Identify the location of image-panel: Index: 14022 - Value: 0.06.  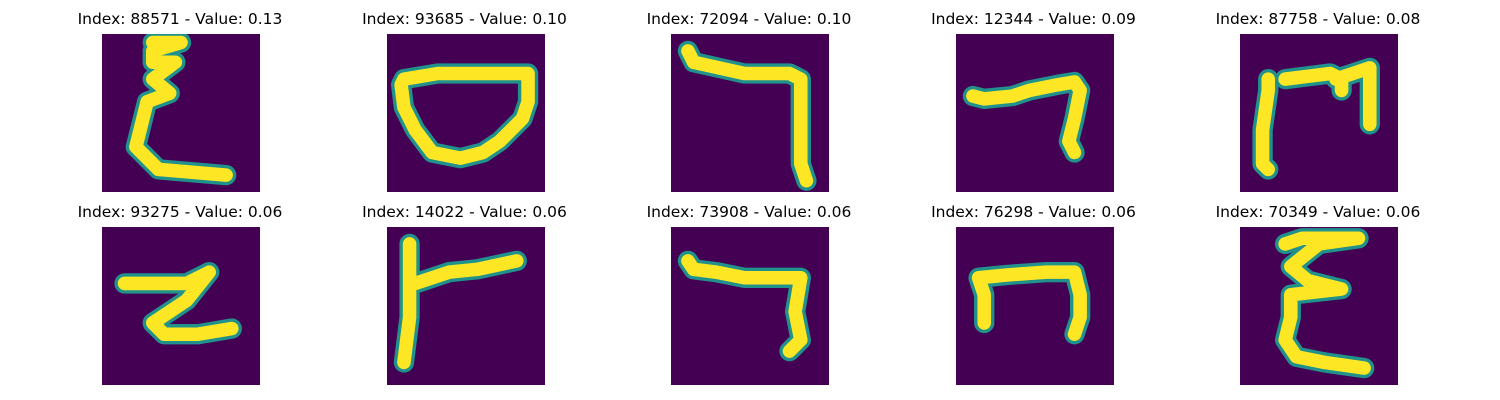
(465, 289).